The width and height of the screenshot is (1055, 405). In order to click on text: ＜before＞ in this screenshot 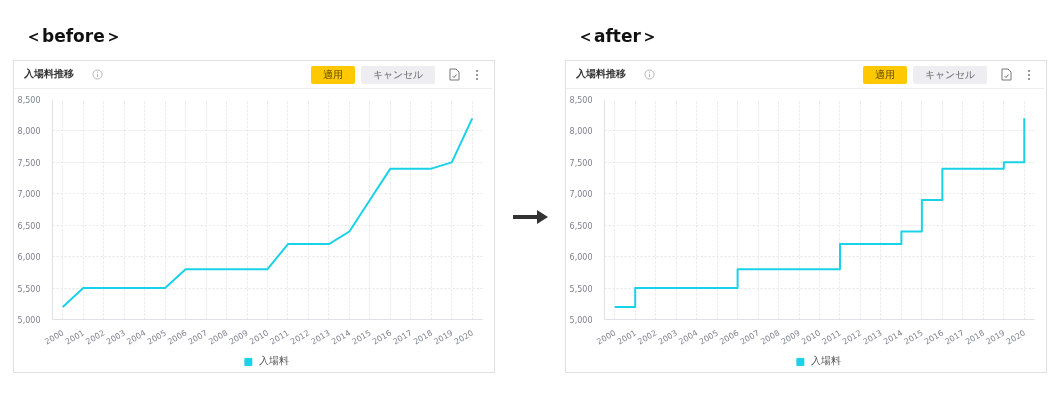, I will do `click(73, 36)`.